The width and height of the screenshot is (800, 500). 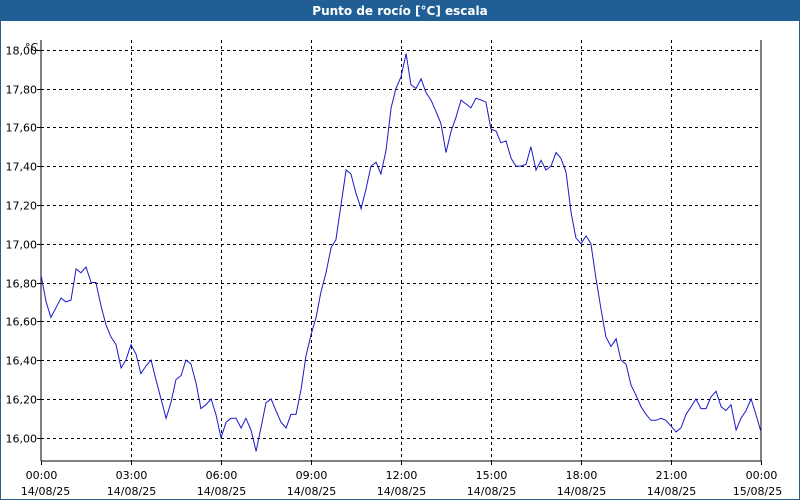 What do you see at coordinates (32, 47) in the screenshot?
I see `y-axis-unit-label: °C` at bounding box center [32, 47].